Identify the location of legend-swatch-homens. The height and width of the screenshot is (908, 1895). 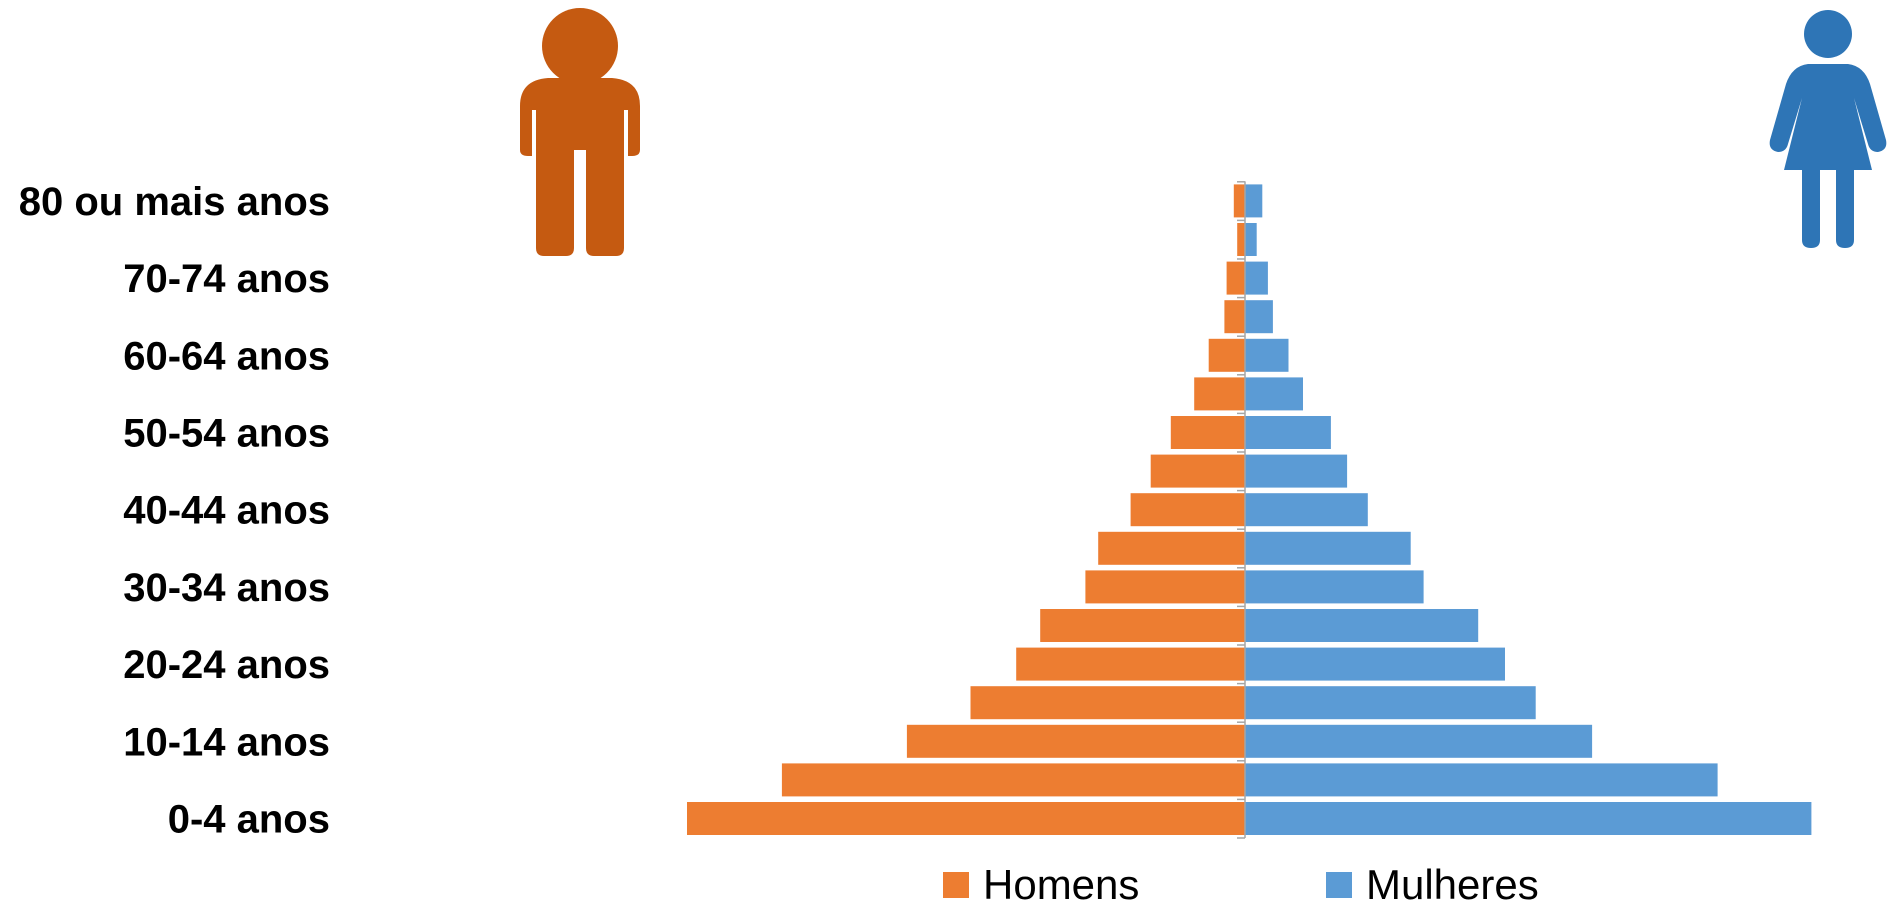
(956, 885).